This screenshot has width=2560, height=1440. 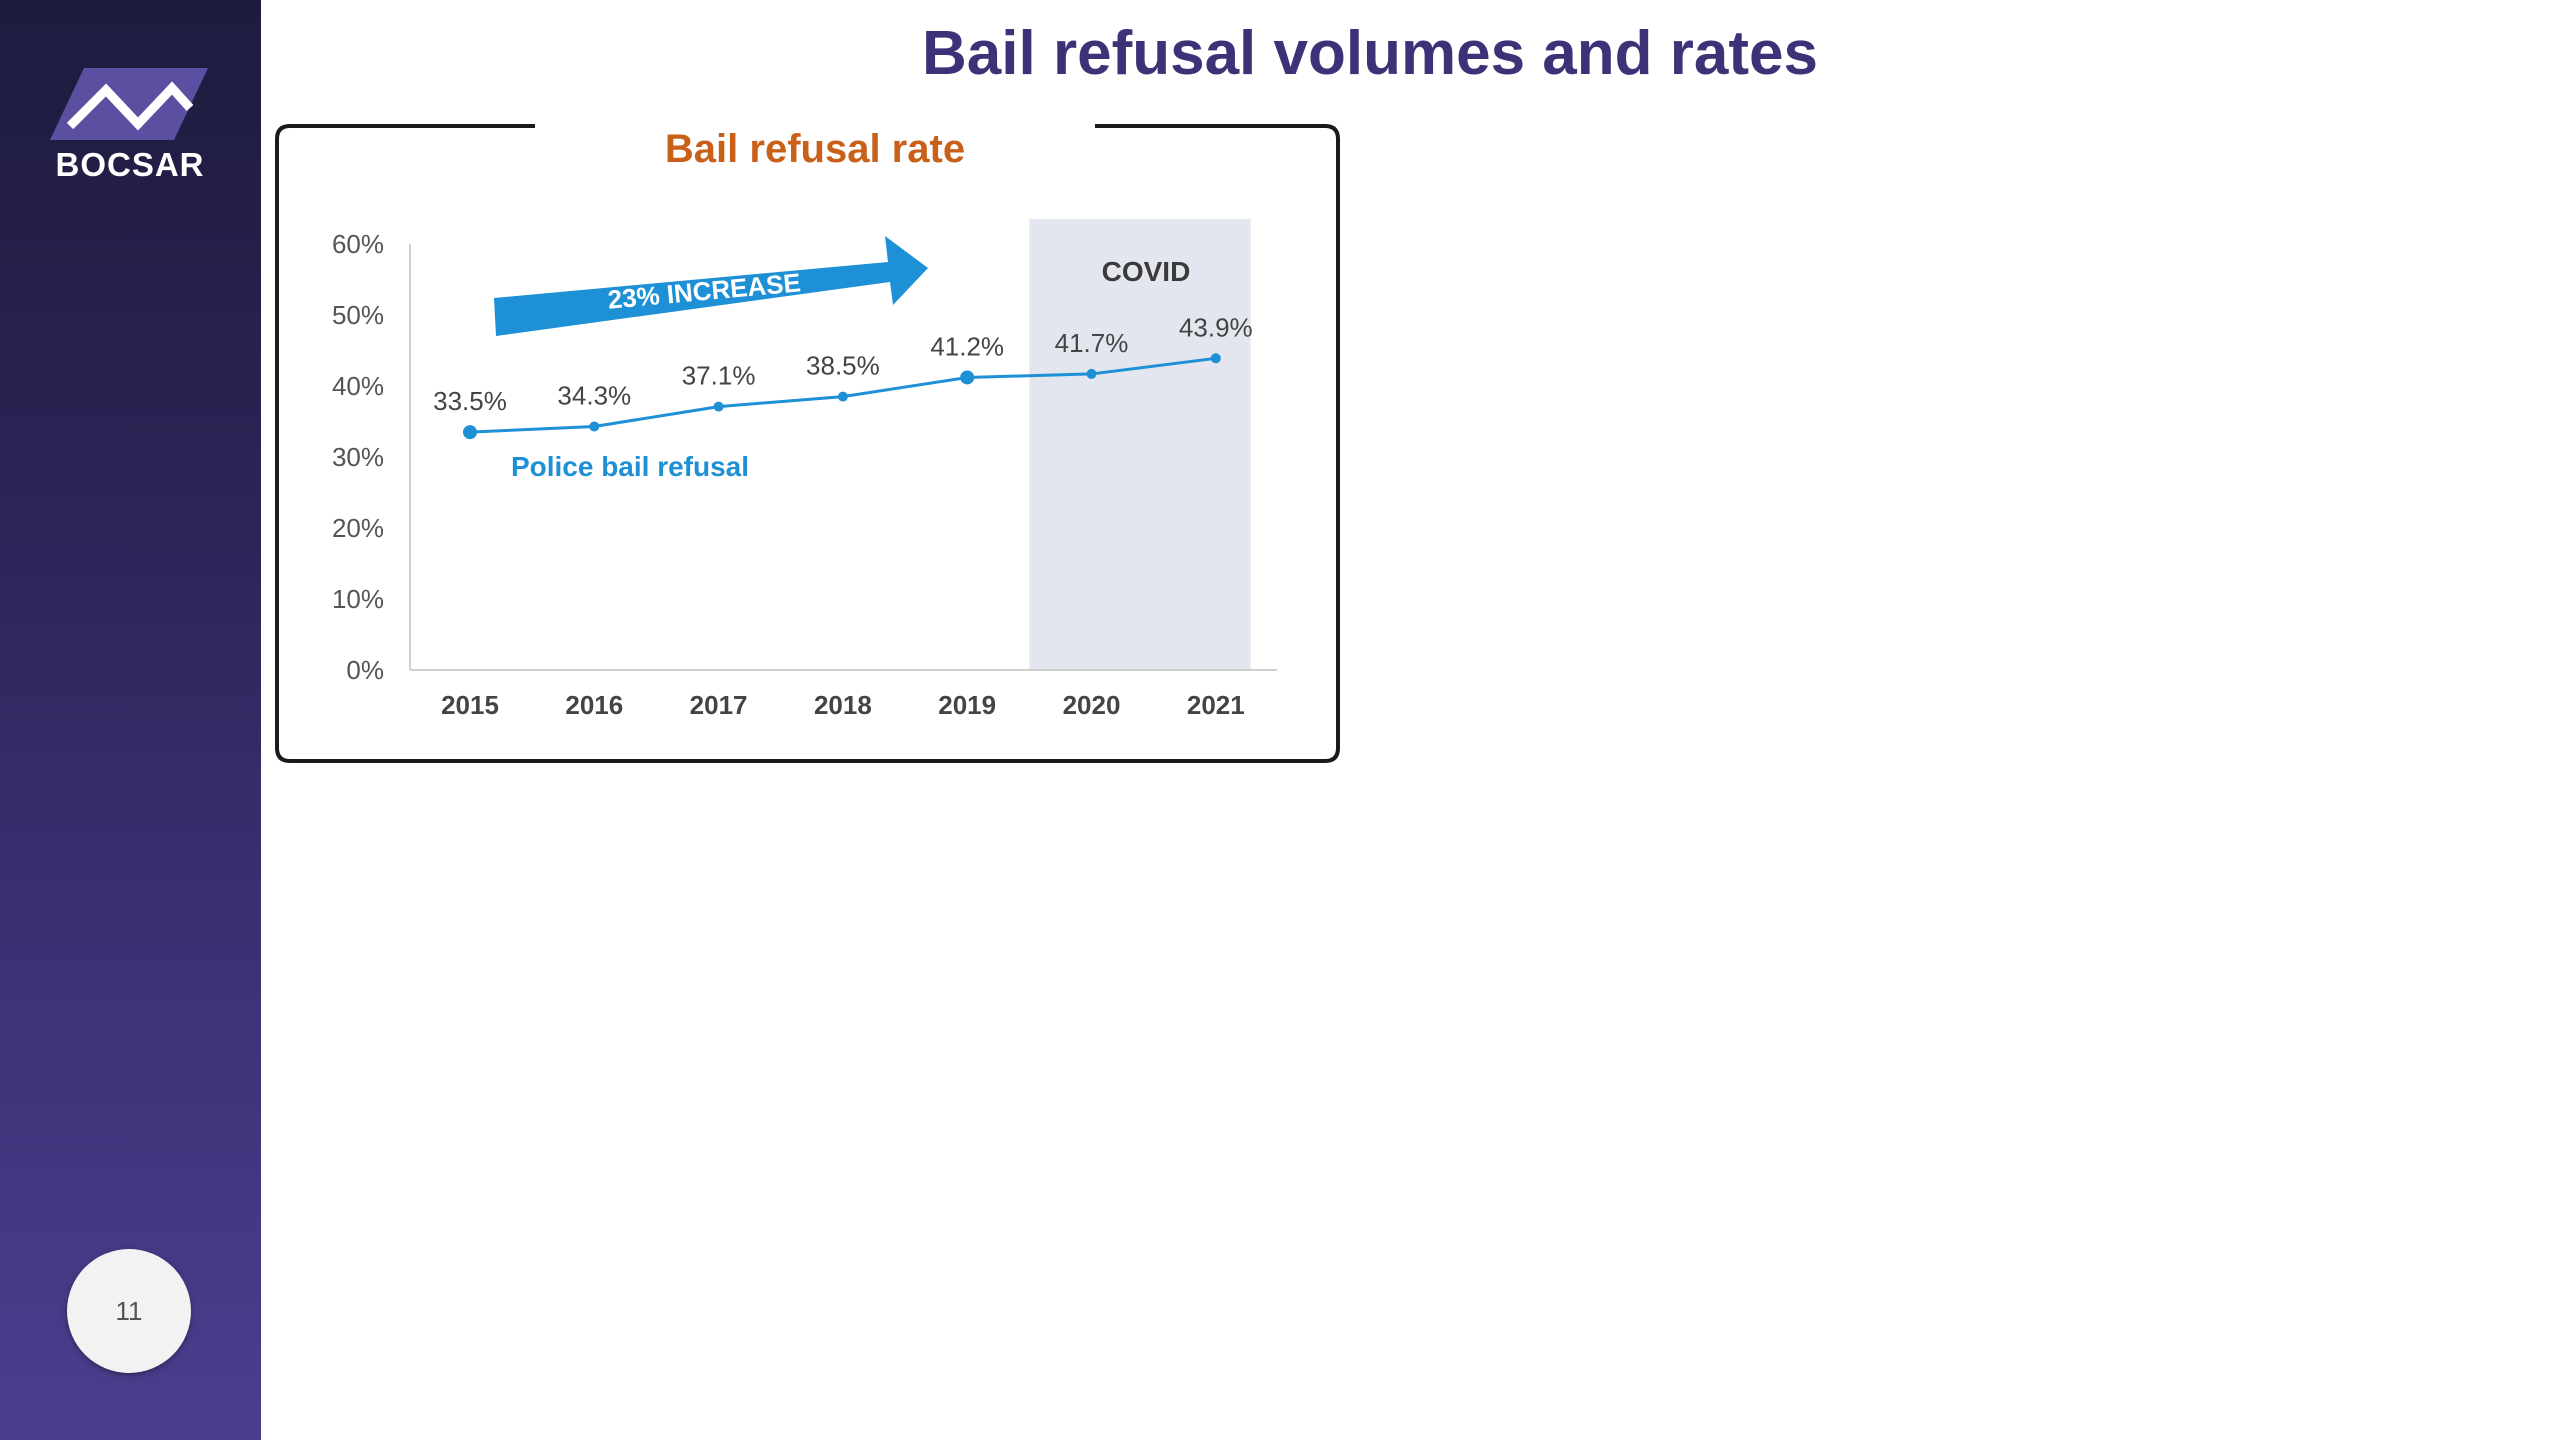 I want to click on series-data-labels: 33.5% 34.3% 37.1% 38.5% 41.2% 41.7% 43.9%, so click(x=843, y=364).